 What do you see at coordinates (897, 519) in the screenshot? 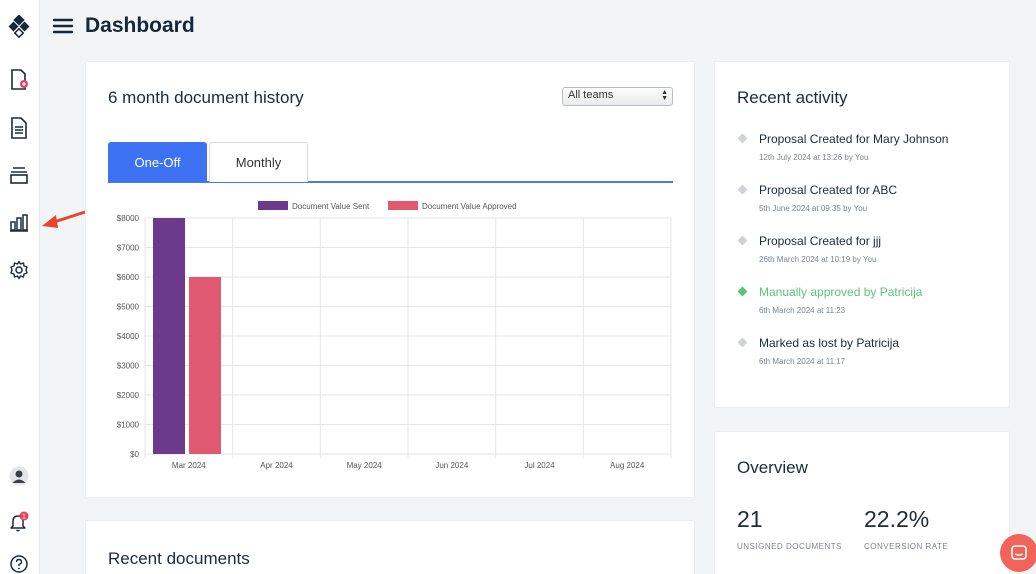
I see `conversion-rate-value: 22.2%` at bounding box center [897, 519].